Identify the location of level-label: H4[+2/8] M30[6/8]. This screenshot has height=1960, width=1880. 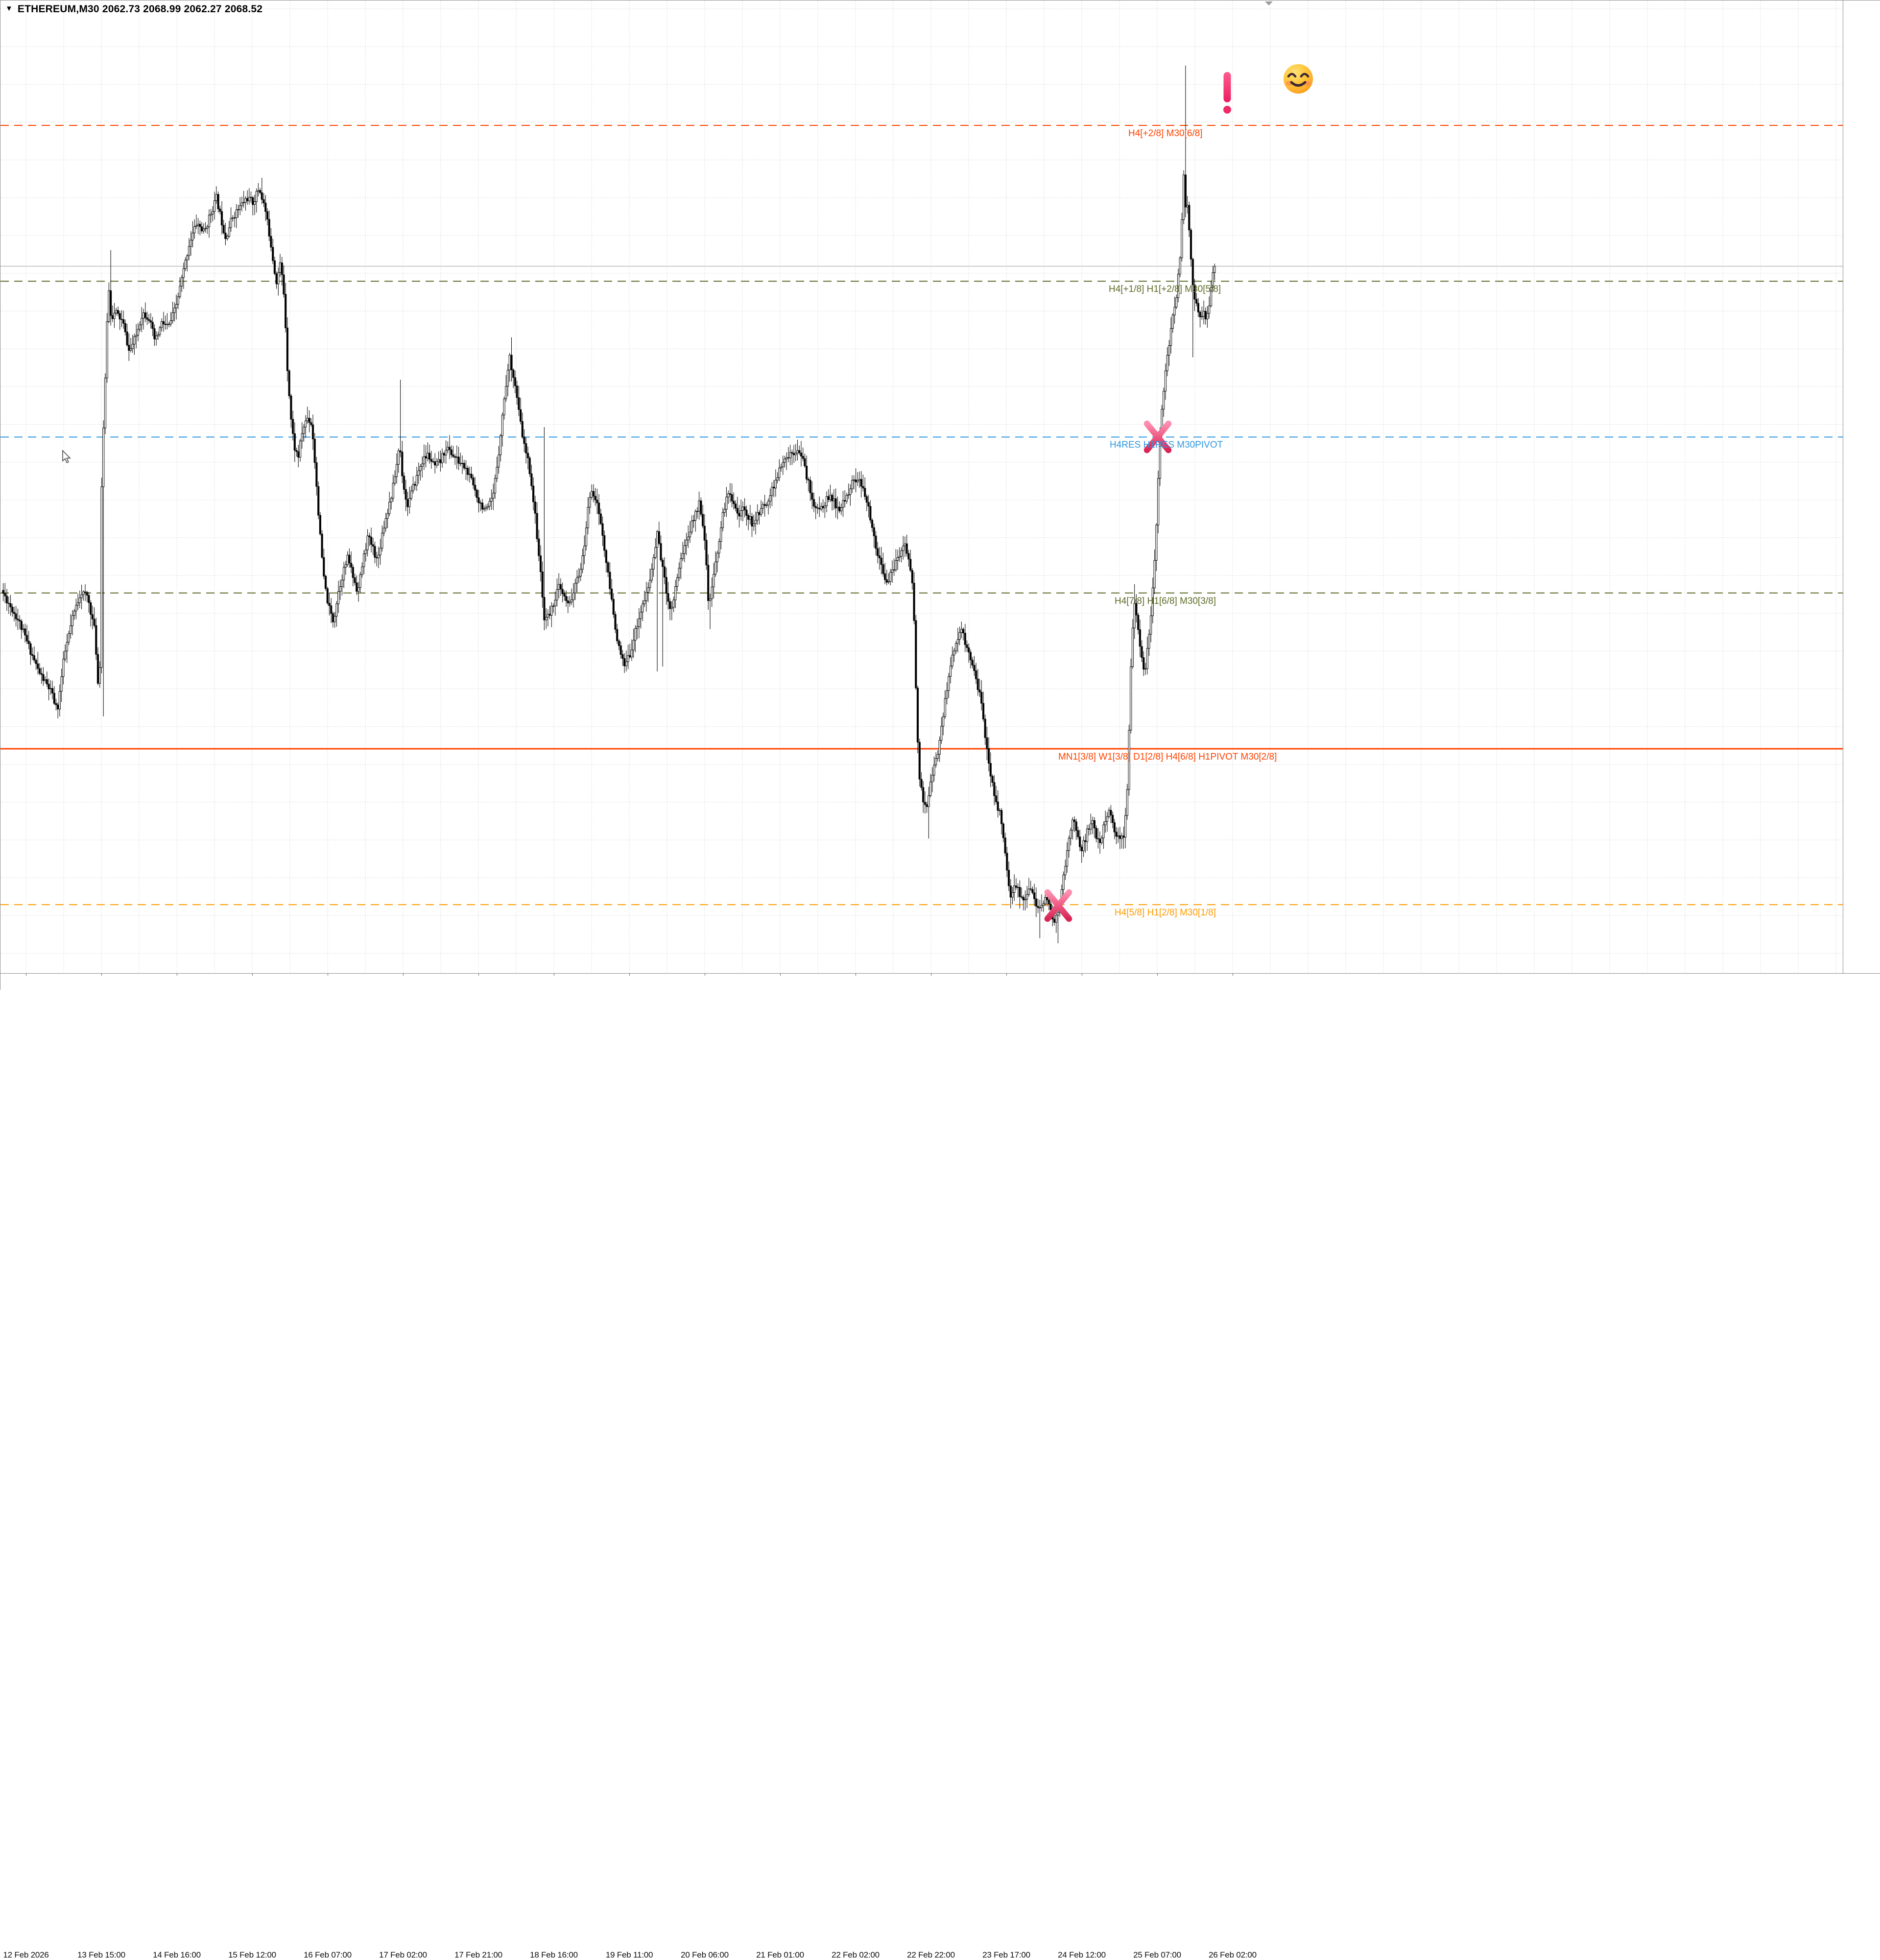
(1165, 134).